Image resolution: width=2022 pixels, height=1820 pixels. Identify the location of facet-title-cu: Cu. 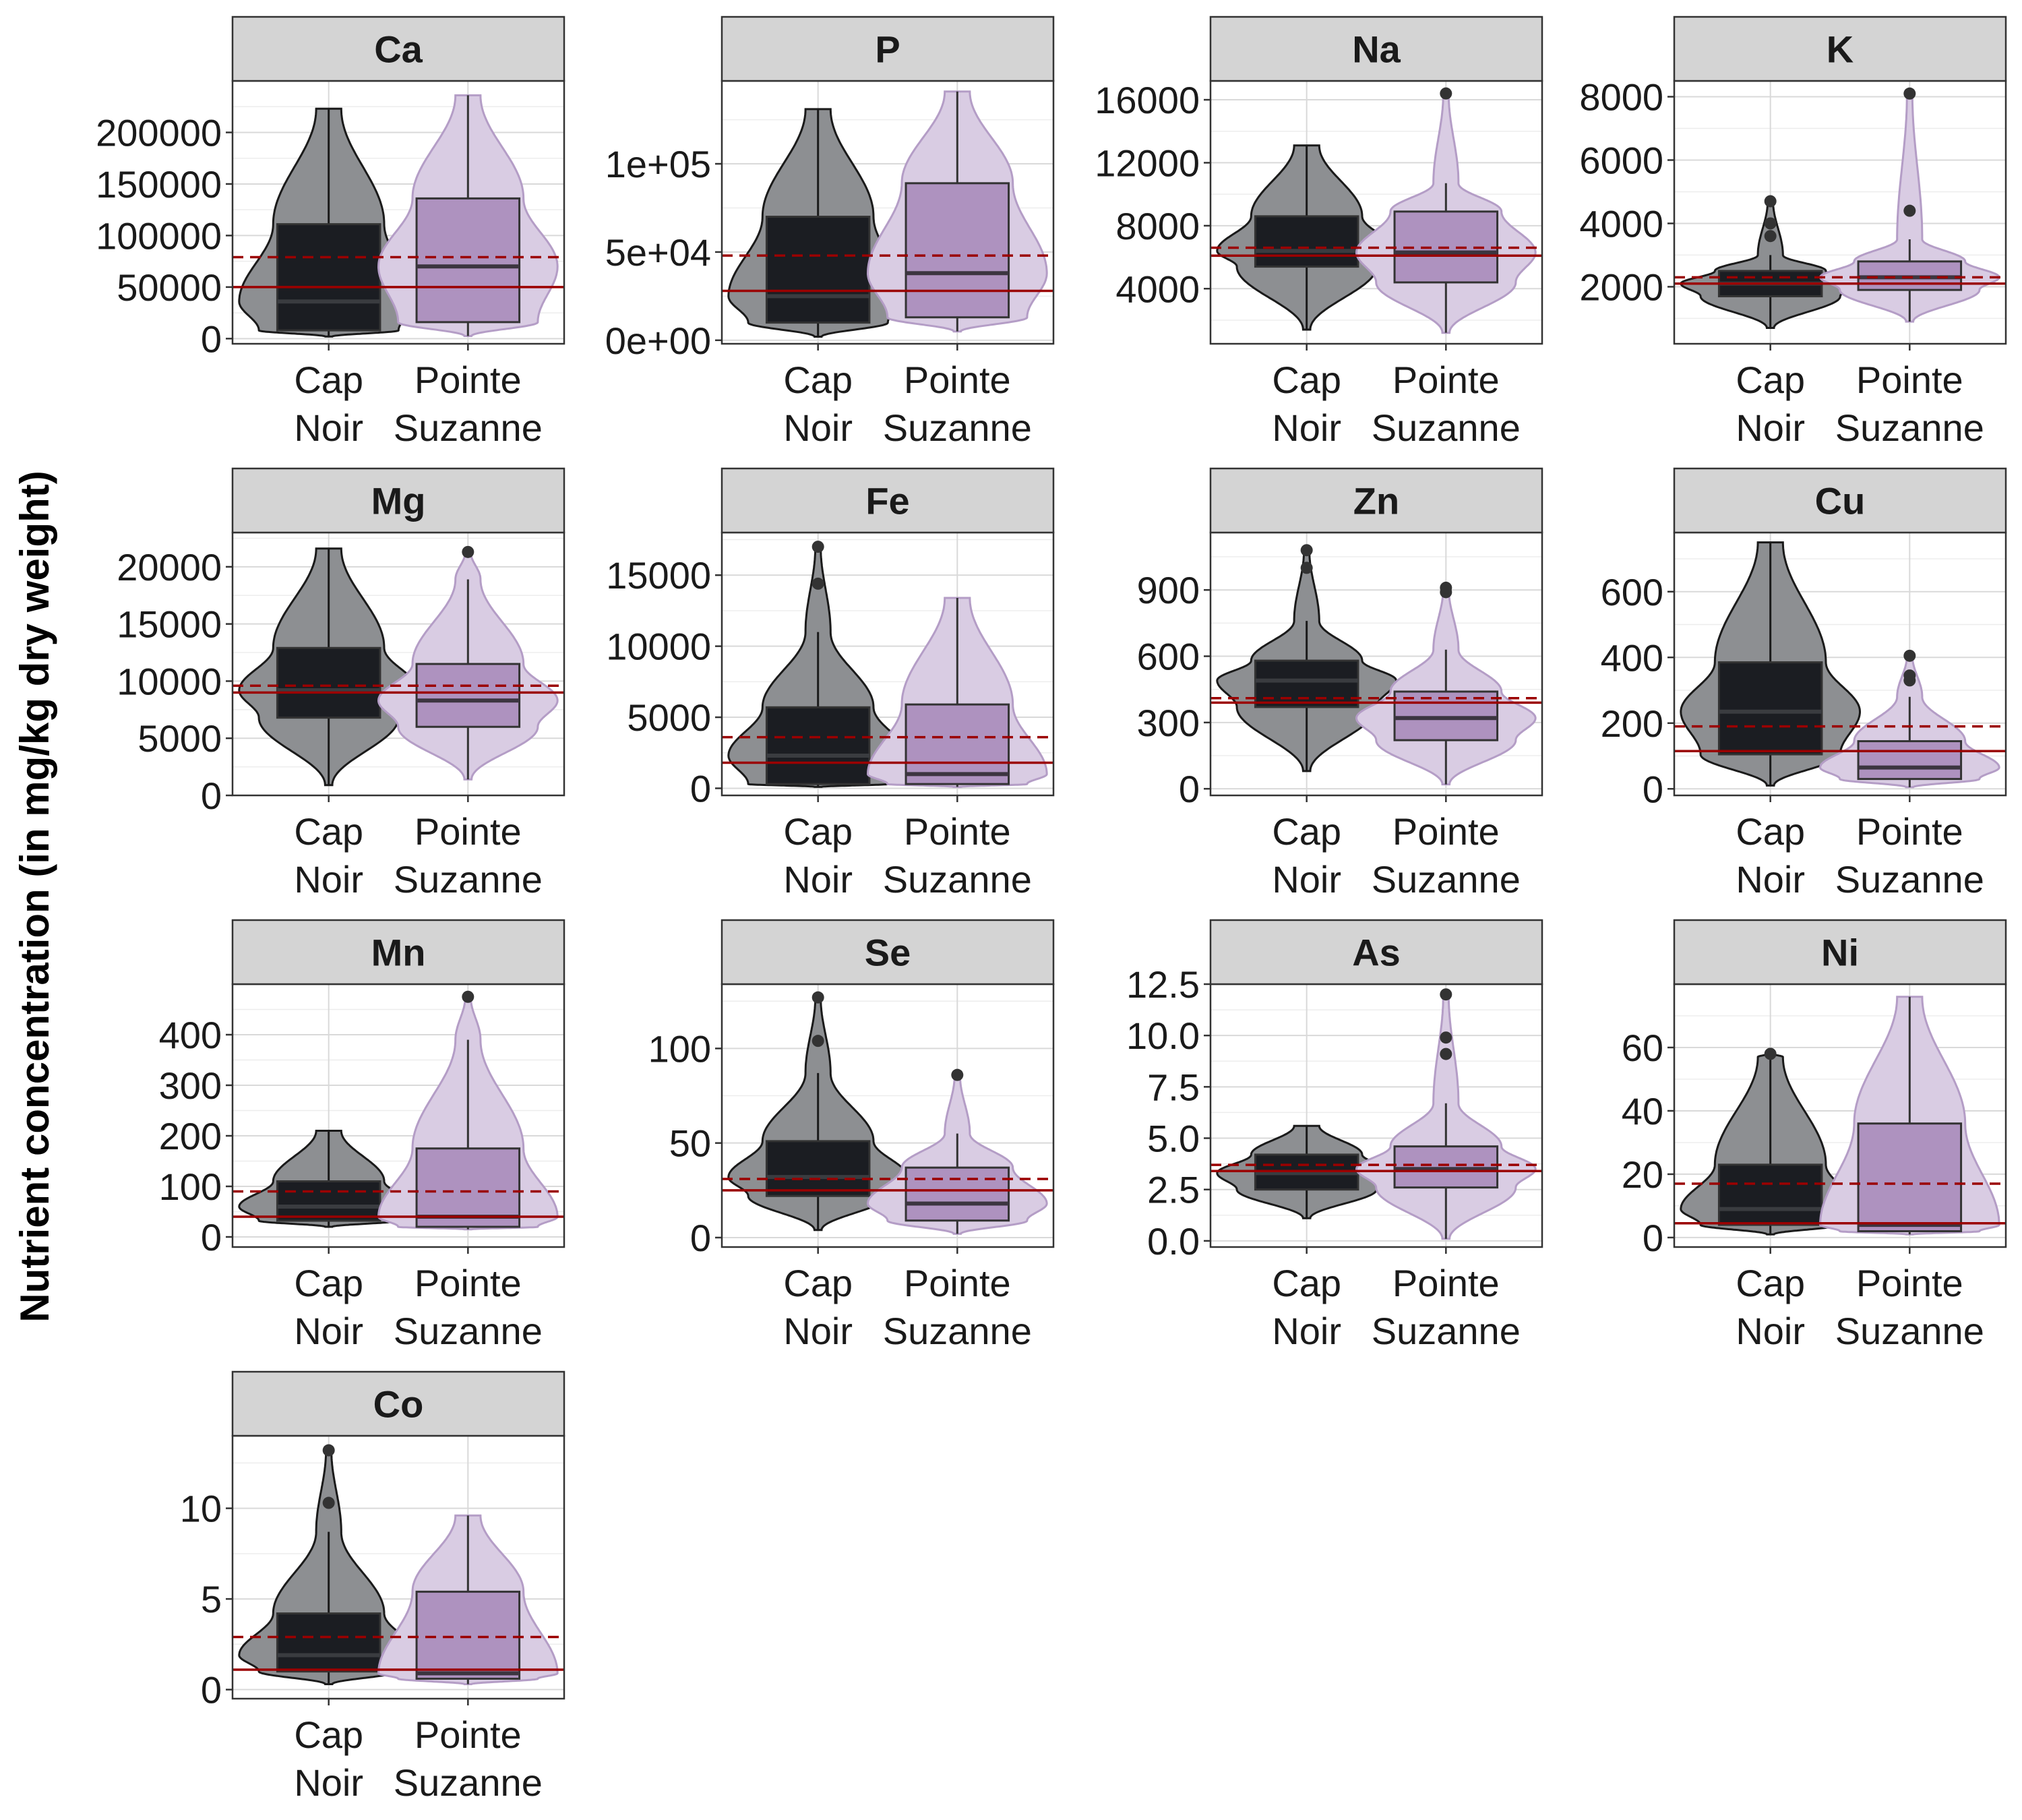
(1840, 501).